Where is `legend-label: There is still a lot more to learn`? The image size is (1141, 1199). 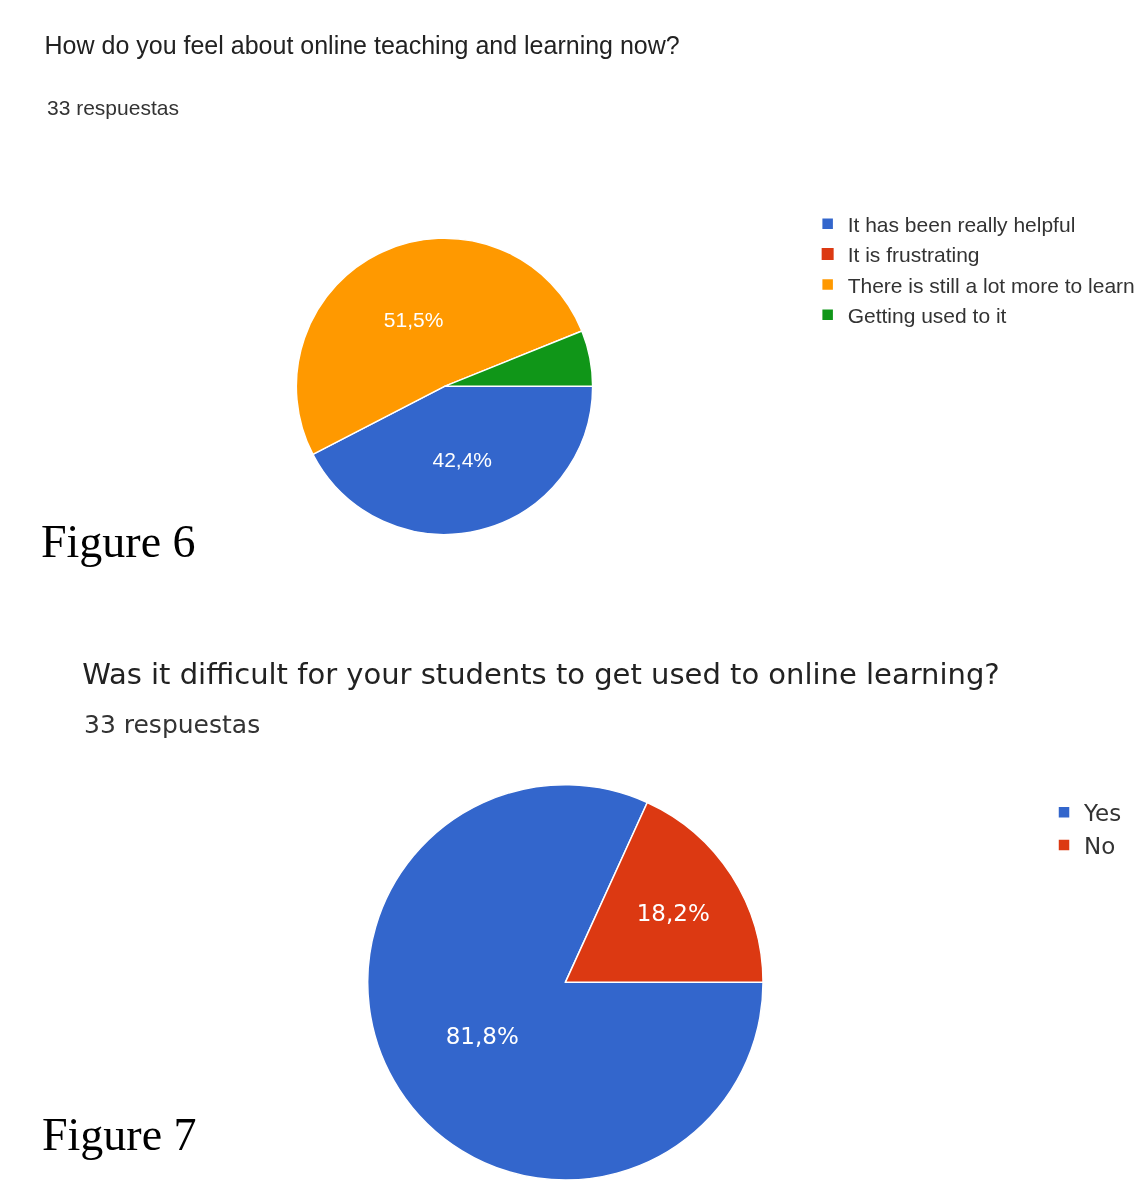 legend-label: There is still a lot more to learn is located at coordinates (991, 285).